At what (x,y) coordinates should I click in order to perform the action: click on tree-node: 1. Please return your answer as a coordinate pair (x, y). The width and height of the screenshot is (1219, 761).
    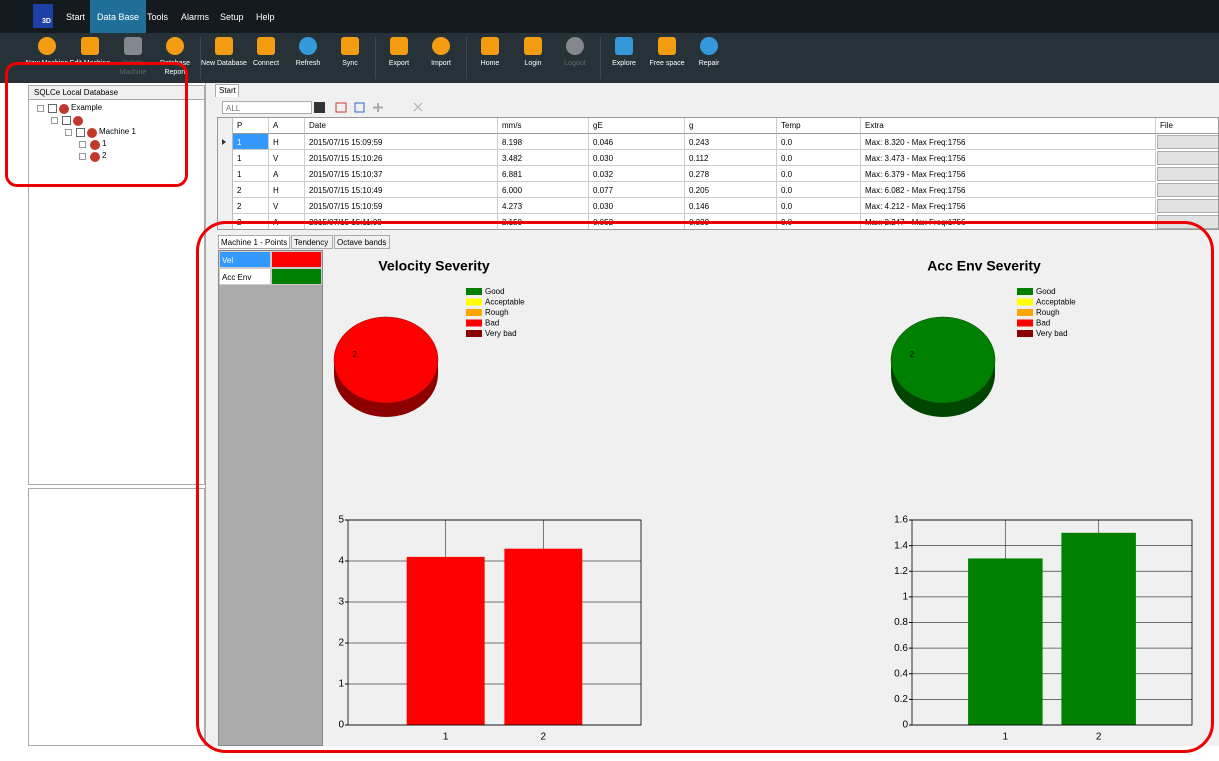
    Looking at the image, I should click on (104, 143).